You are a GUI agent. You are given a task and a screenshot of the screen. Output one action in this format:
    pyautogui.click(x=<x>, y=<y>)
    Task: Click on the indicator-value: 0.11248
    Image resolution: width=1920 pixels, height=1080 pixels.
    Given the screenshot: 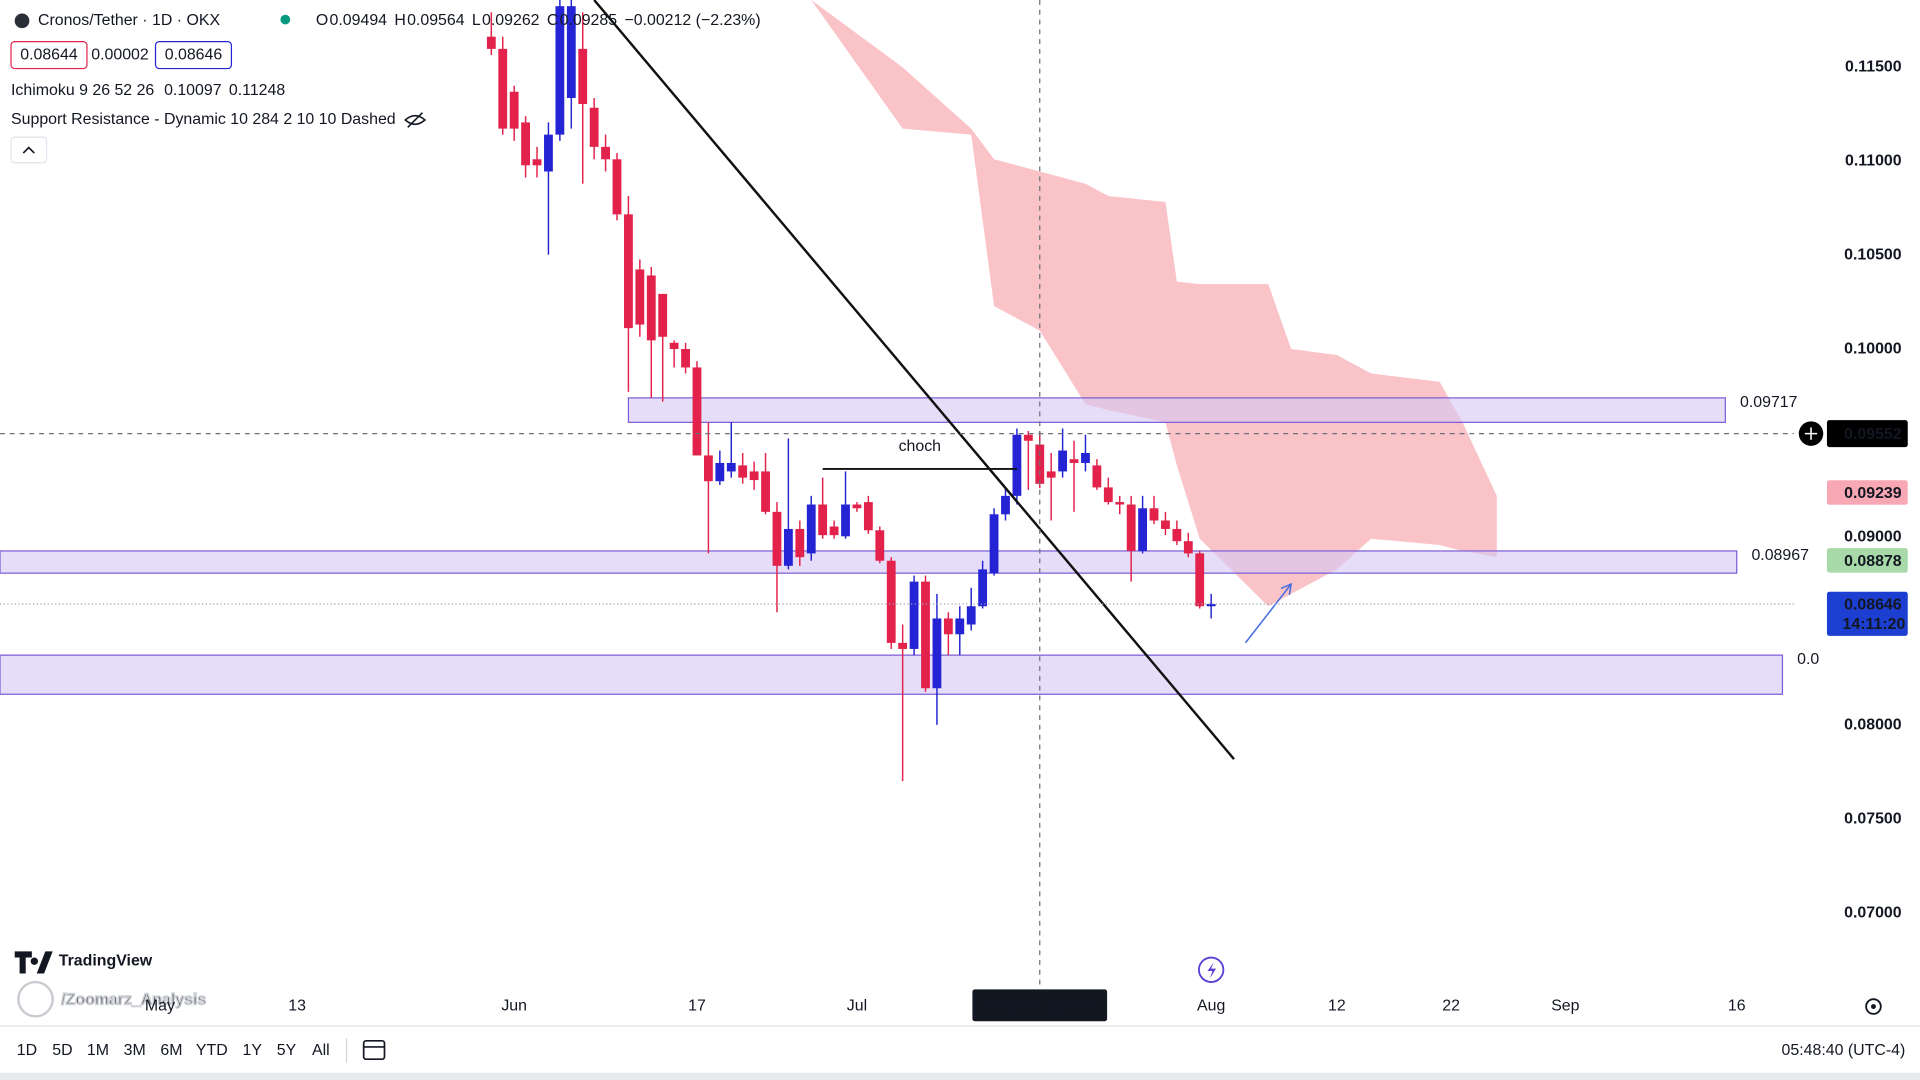 What is the action you would take?
    pyautogui.click(x=257, y=90)
    